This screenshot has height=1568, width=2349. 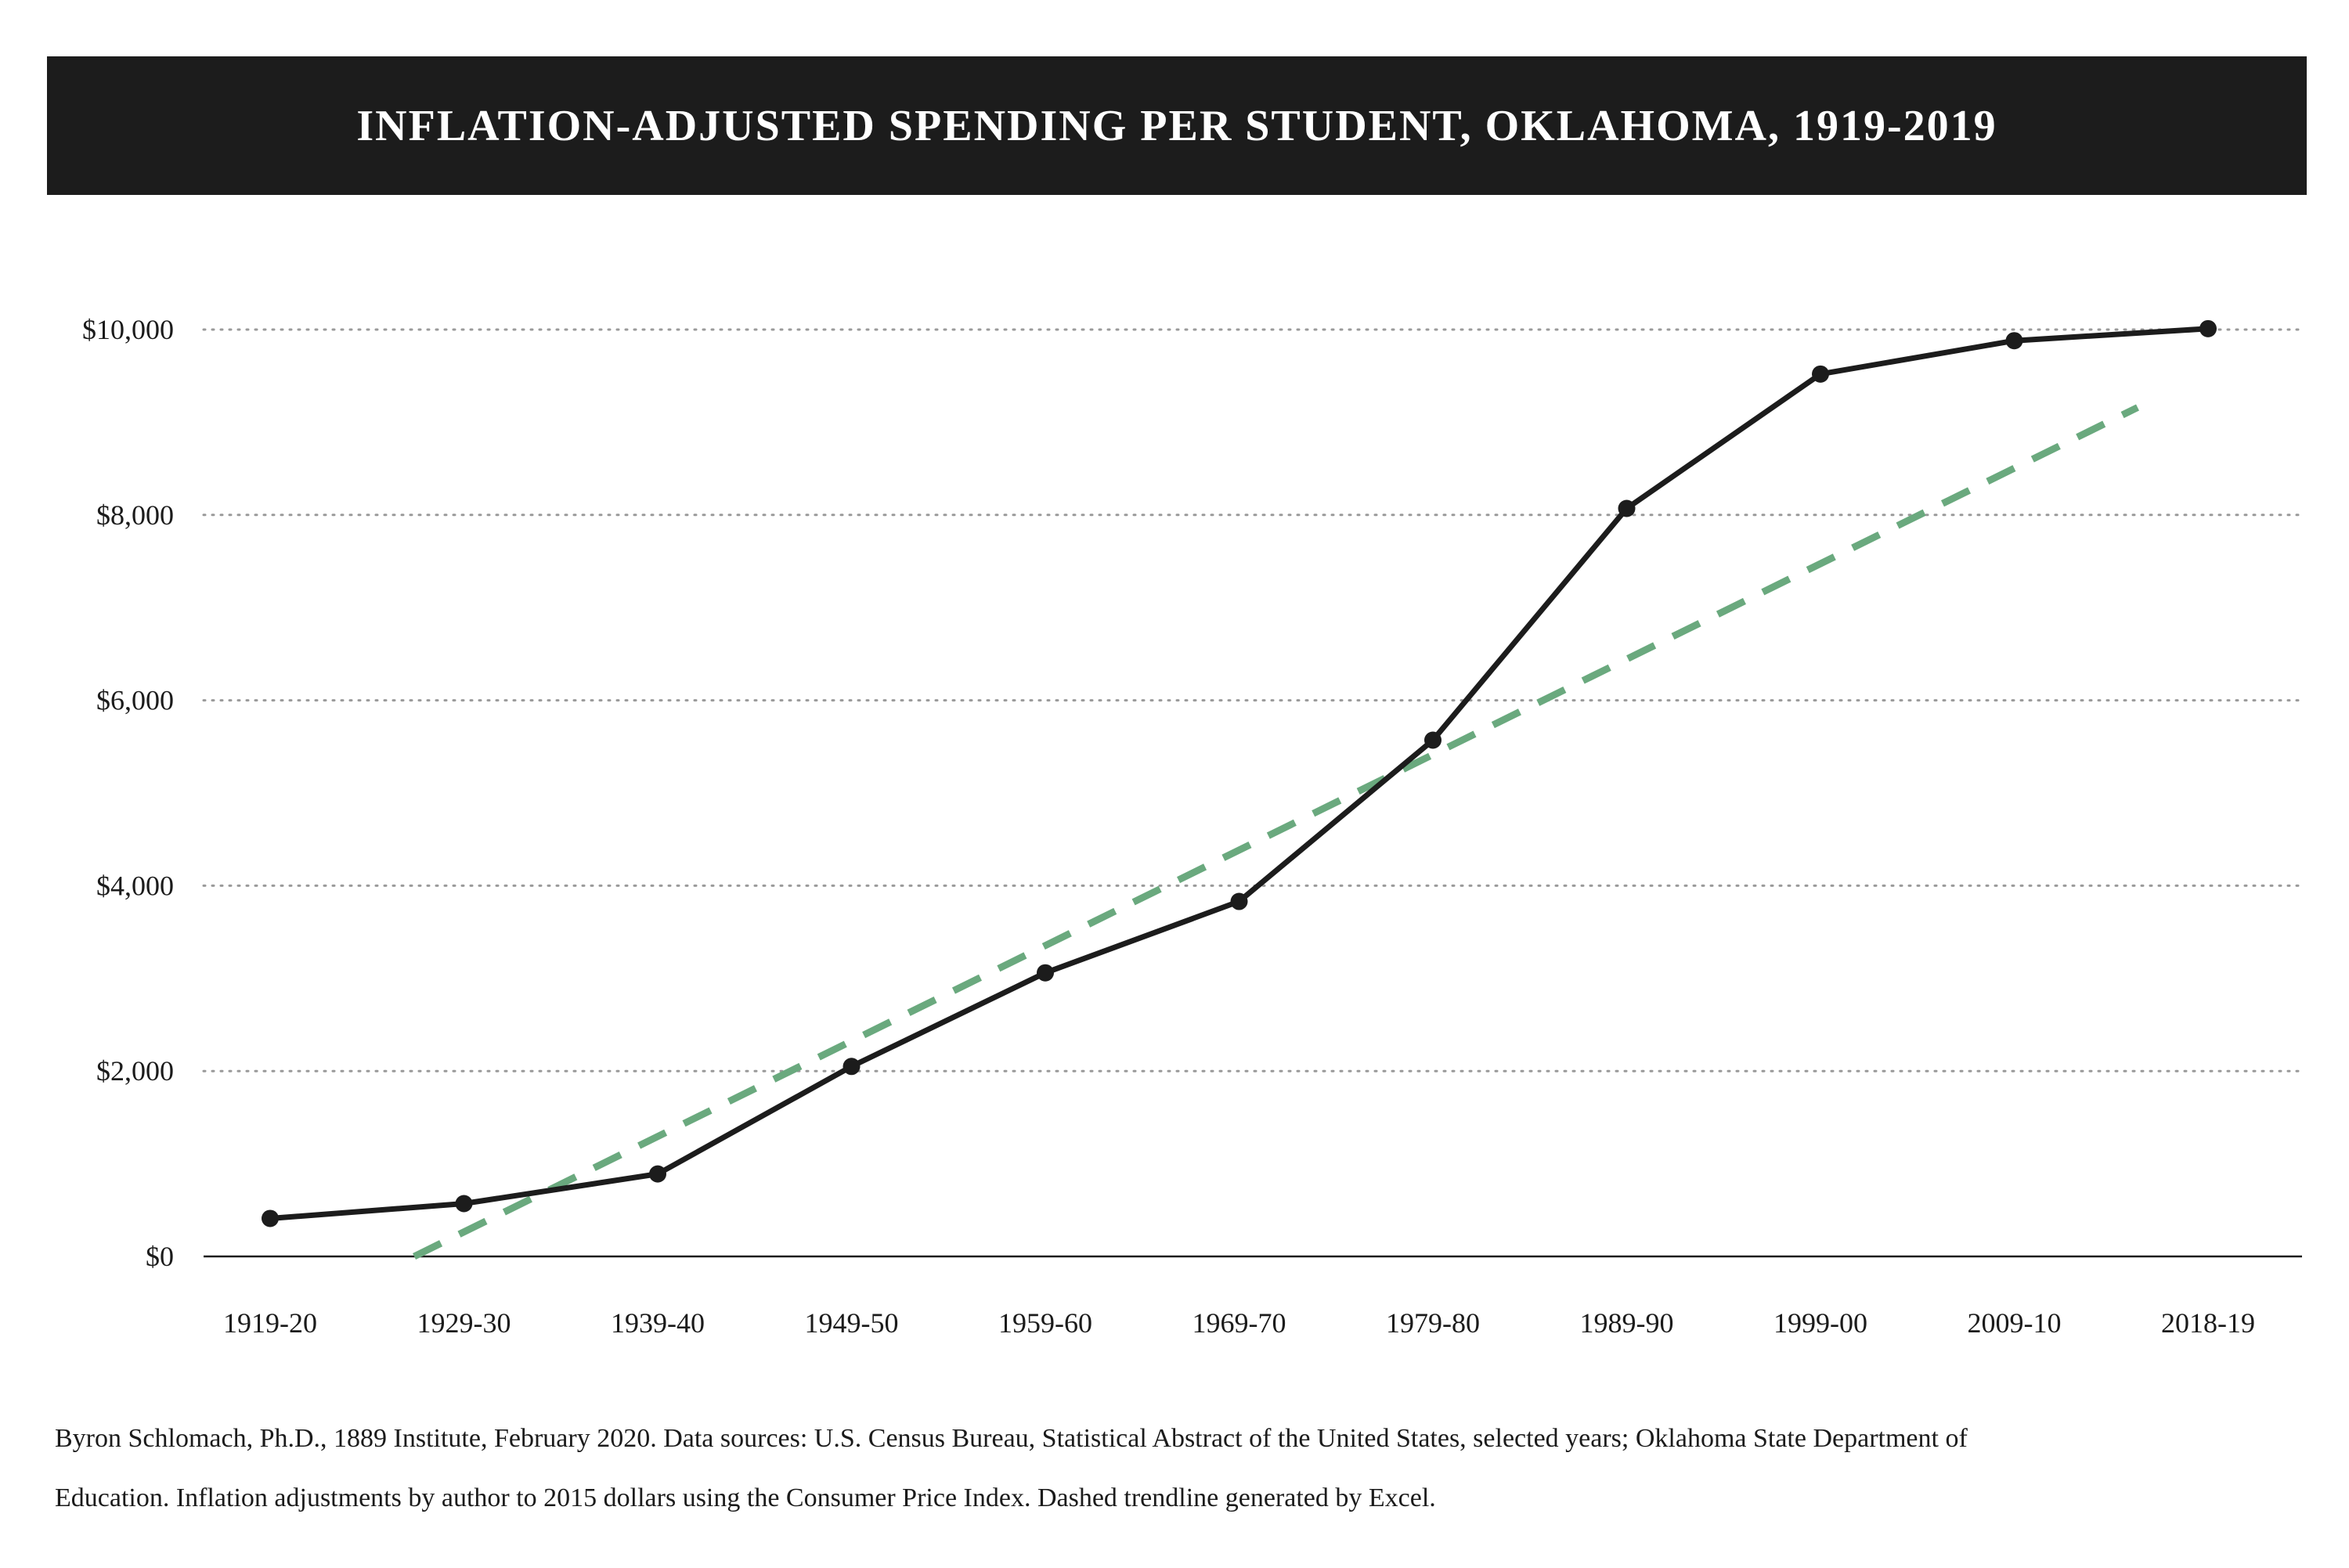 What do you see at coordinates (1627, 1323) in the screenshot?
I see `x-tick-label: 1989-90` at bounding box center [1627, 1323].